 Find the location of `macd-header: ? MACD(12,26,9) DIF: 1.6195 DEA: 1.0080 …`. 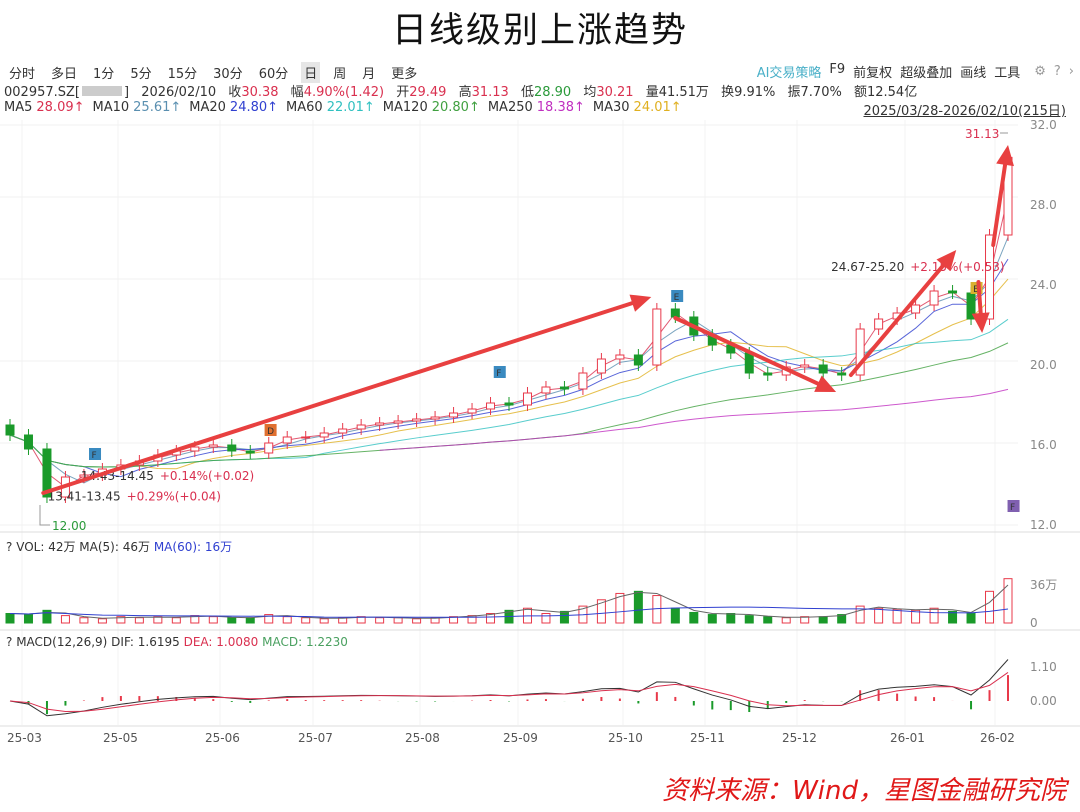

macd-header: ? MACD(12,26,9) DIF: 1.6195 DEA: 1.0080 … is located at coordinates (177, 642).